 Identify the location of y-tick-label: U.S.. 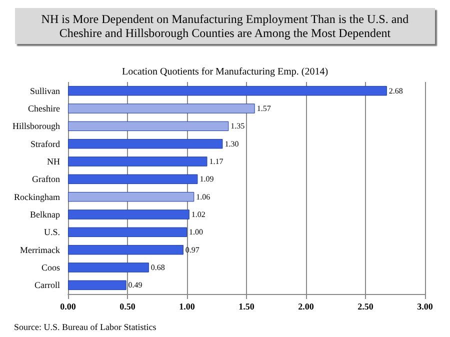
(52, 232).